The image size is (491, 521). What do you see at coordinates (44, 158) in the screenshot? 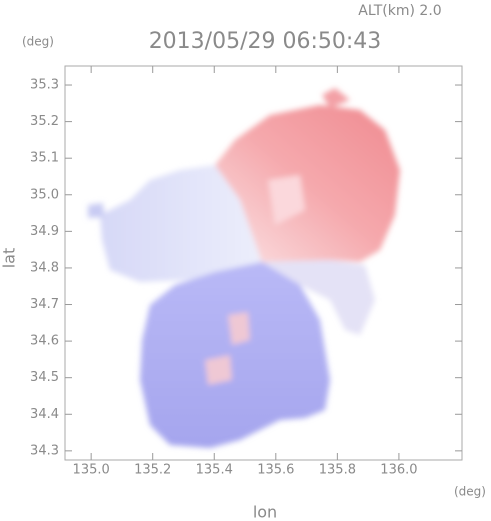
I see `y-tick-label: 35.1` at bounding box center [44, 158].